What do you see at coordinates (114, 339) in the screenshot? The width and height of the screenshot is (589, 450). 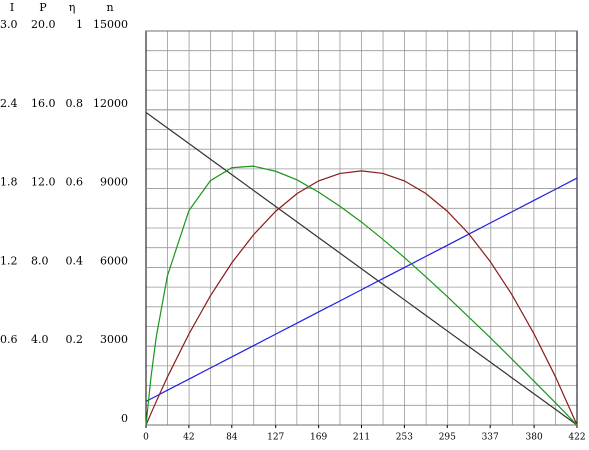 I see `y-tick-label: 3000` at bounding box center [114, 339].